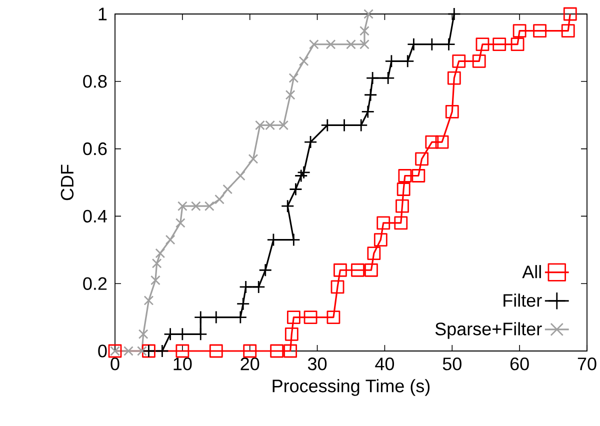 This screenshot has height=426, width=600. What do you see at coordinates (115, 364) in the screenshot?
I see `x-tick-label: 0` at bounding box center [115, 364].